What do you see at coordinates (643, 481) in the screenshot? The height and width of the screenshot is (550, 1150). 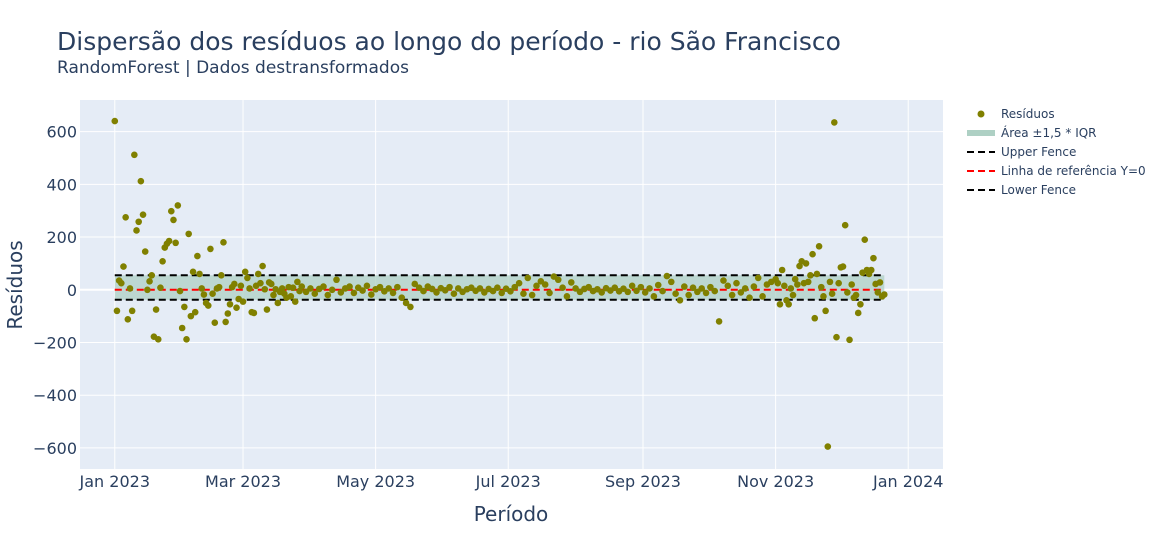 I see `x-tick-label: Sep 2023` at bounding box center [643, 481].